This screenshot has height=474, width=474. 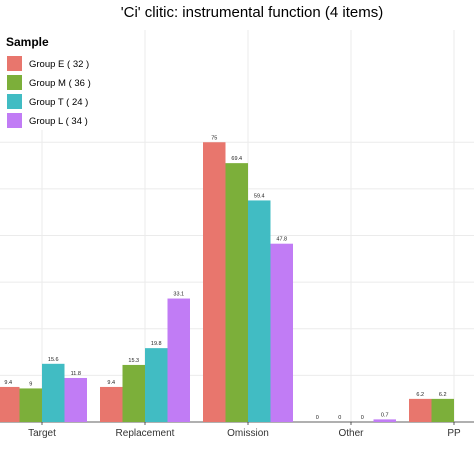 What do you see at coordinates (236, 159) in the screenshot?
I see `data-label: 69.4` at bounding box center [236, 159].